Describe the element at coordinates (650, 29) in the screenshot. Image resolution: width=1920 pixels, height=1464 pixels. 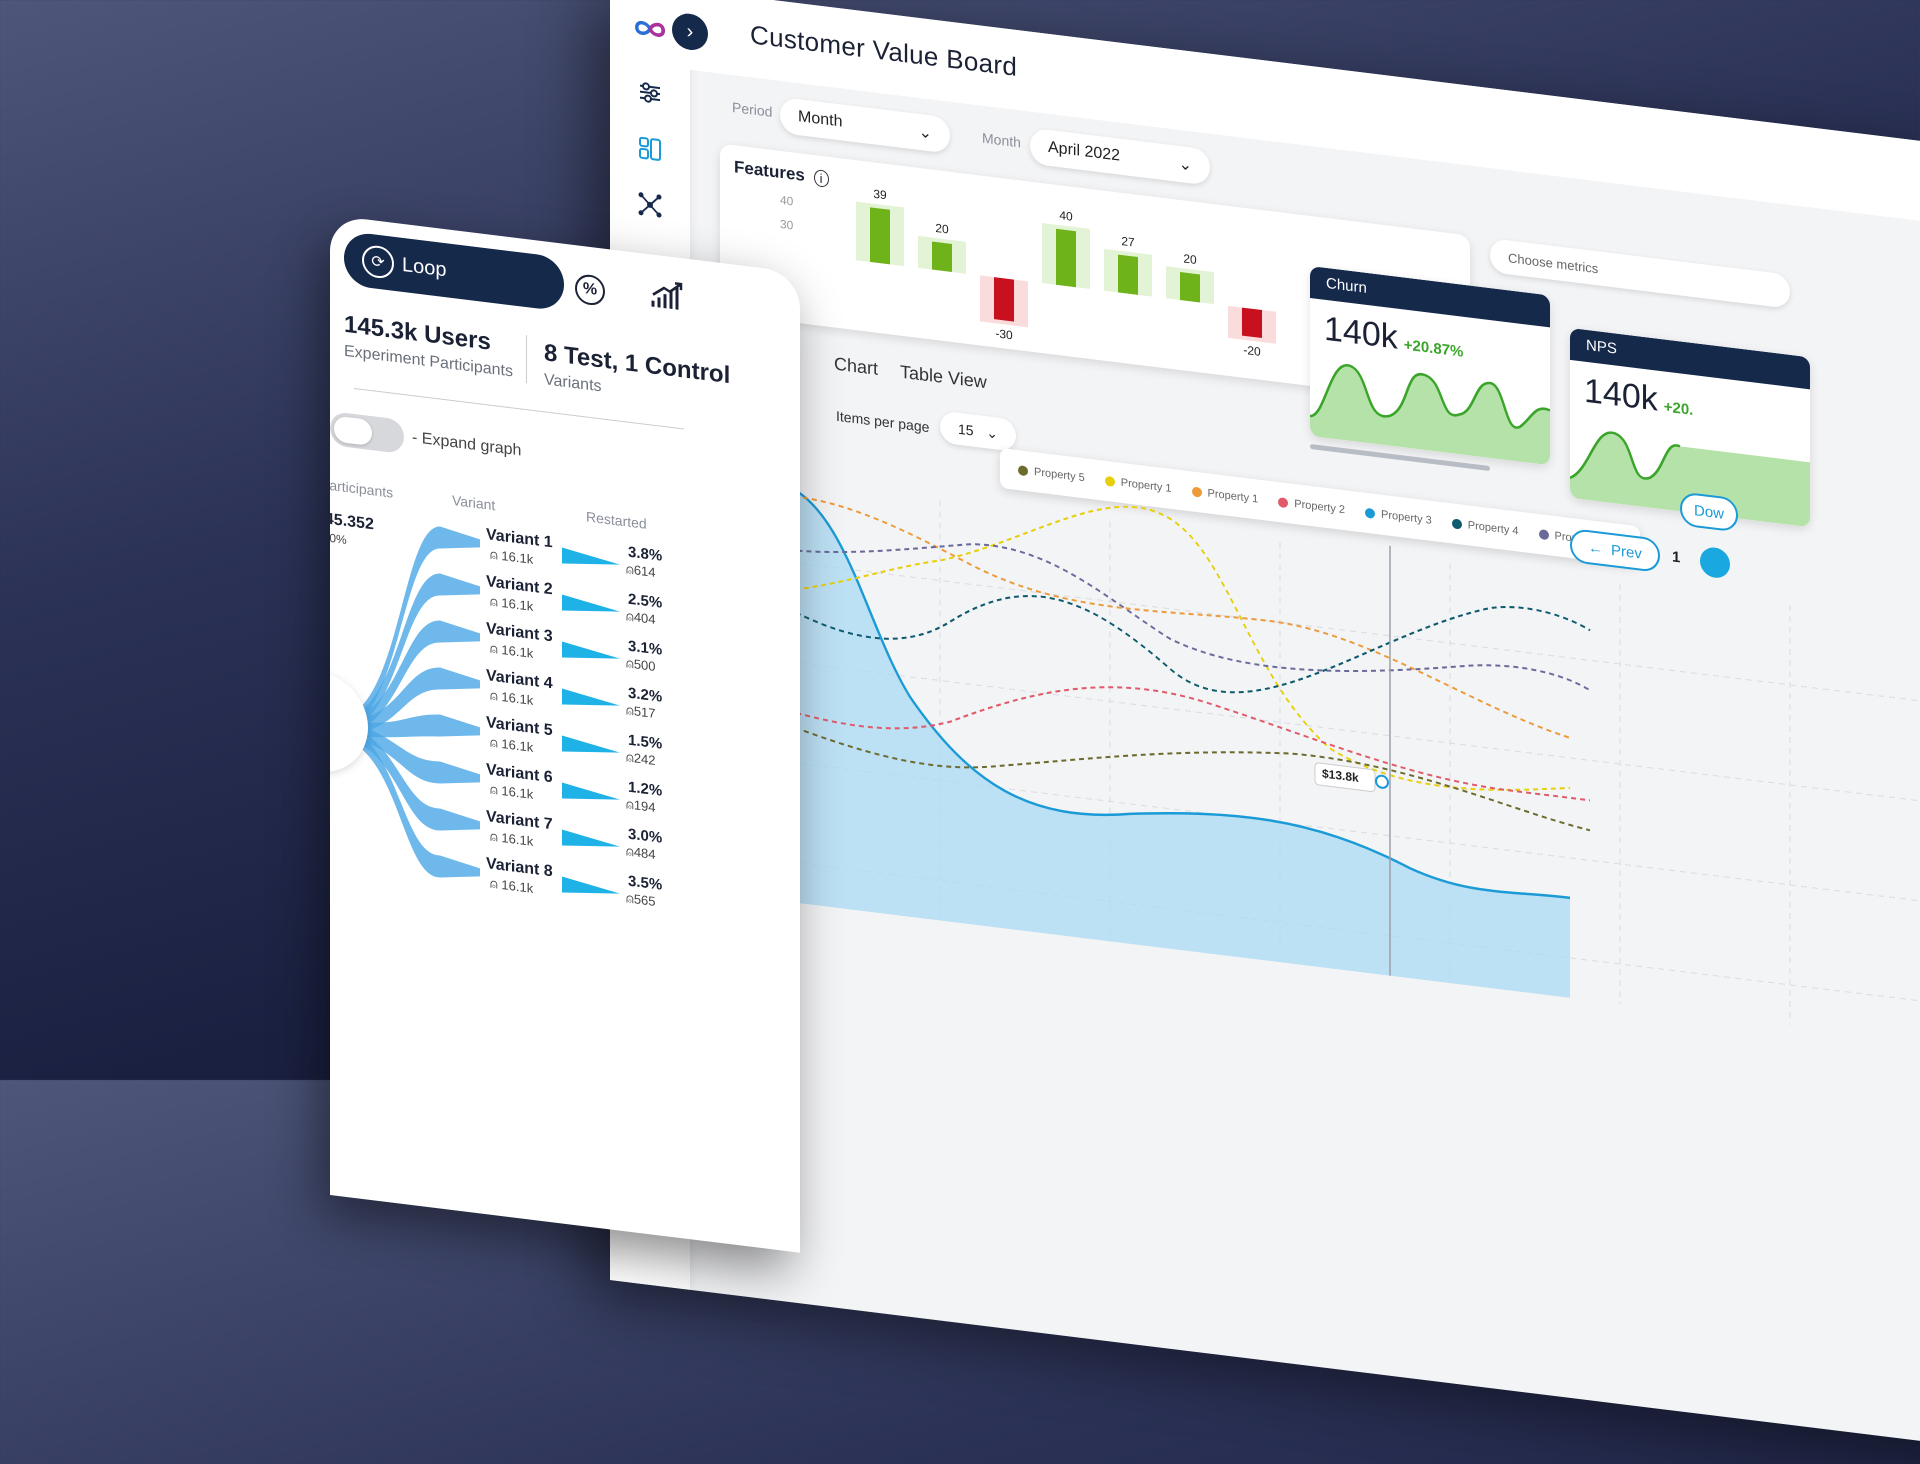
I see `infinity-logo-icon` at that location.